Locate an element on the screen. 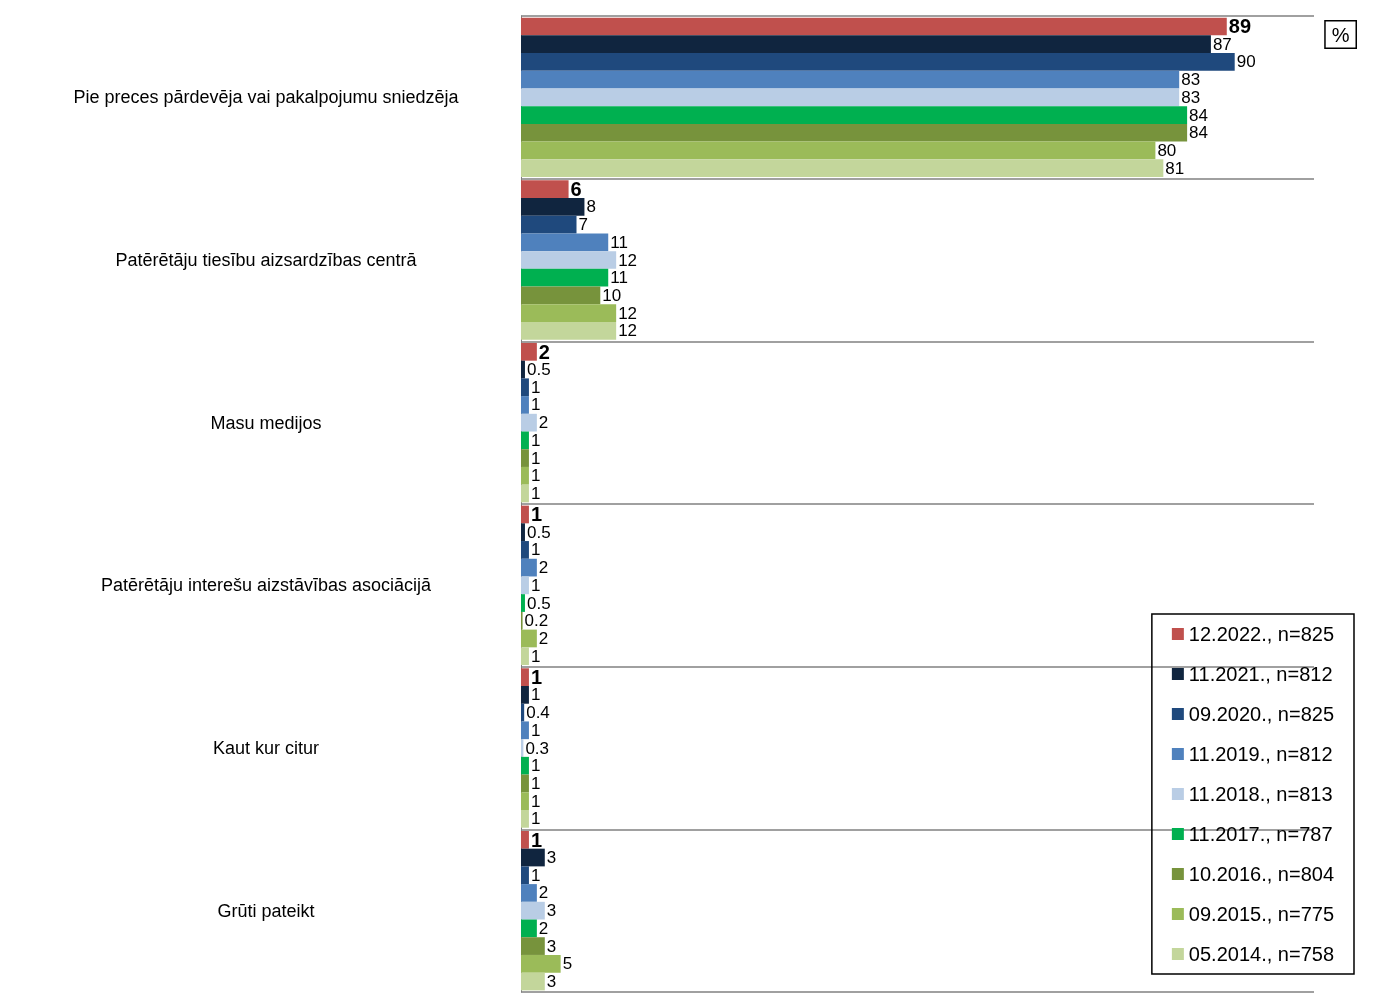  data-label: 83 is located at coordinates (1191, 80).